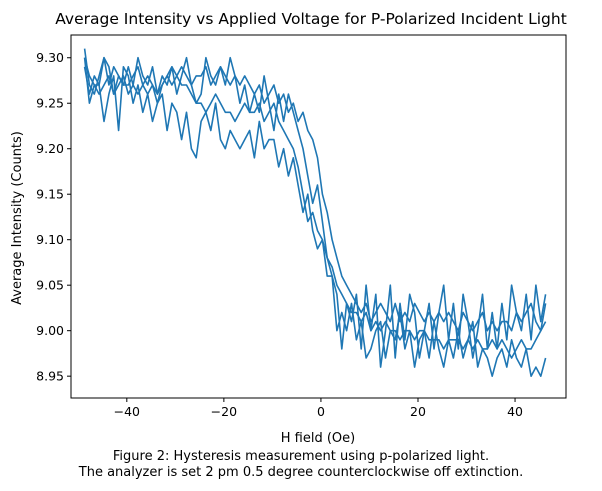 The image size is (602, 491). I want to click on y-tick-label: 8.95, so click(50, 376).